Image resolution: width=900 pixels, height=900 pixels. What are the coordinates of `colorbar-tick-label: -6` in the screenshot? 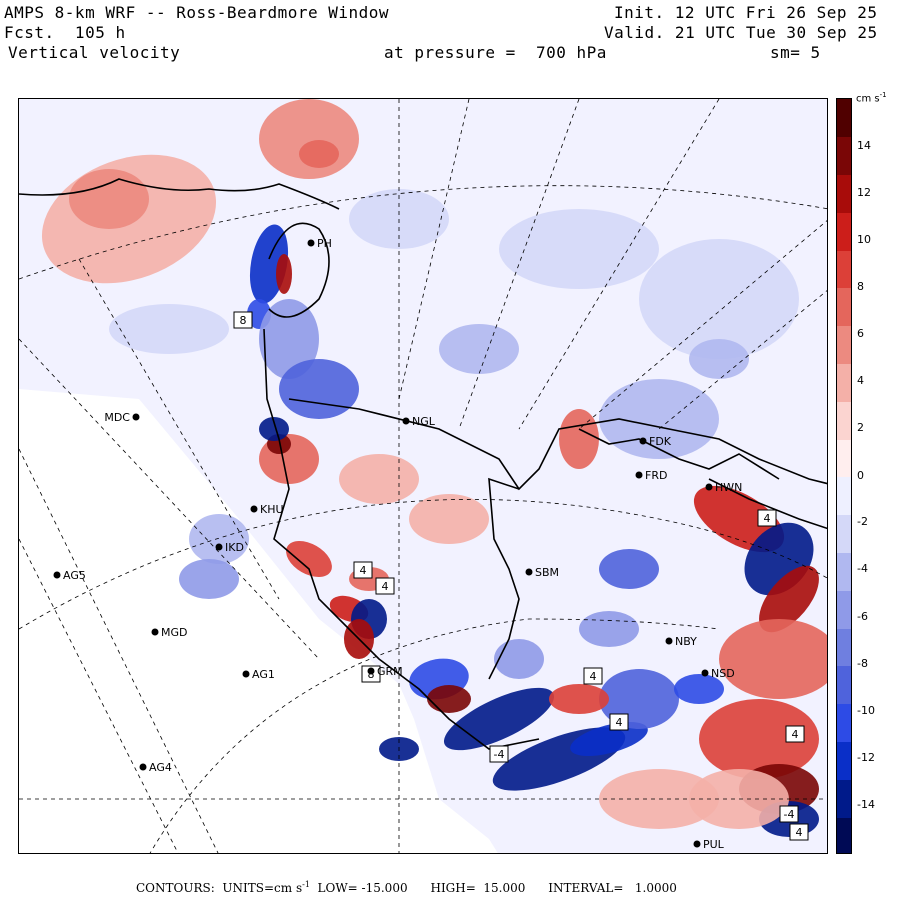 It's located at (862, 616).